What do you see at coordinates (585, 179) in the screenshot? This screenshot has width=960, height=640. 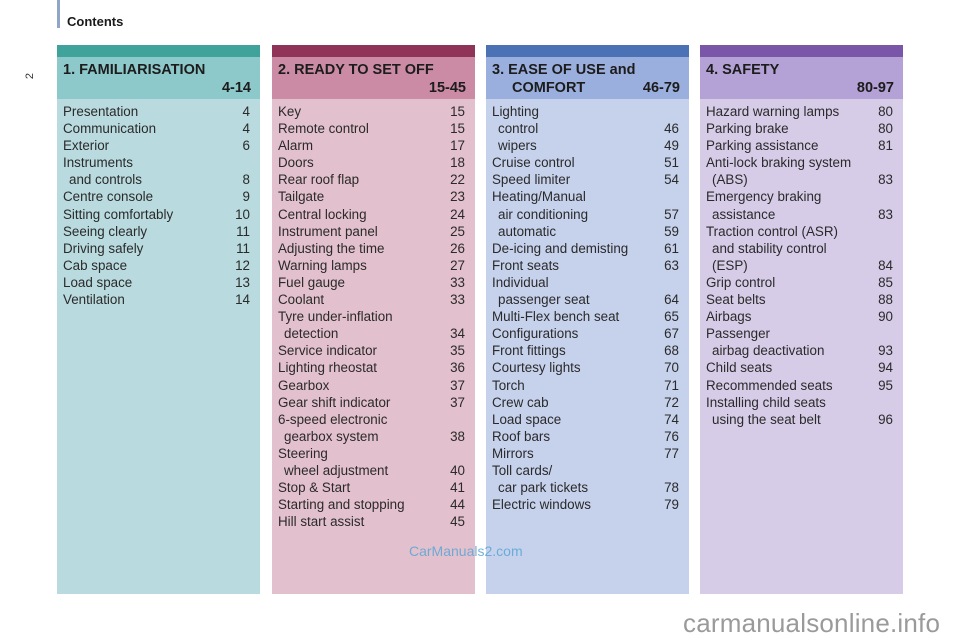 I see `toc-entry: Speed limiter 54` at bounding box center [585, 179].